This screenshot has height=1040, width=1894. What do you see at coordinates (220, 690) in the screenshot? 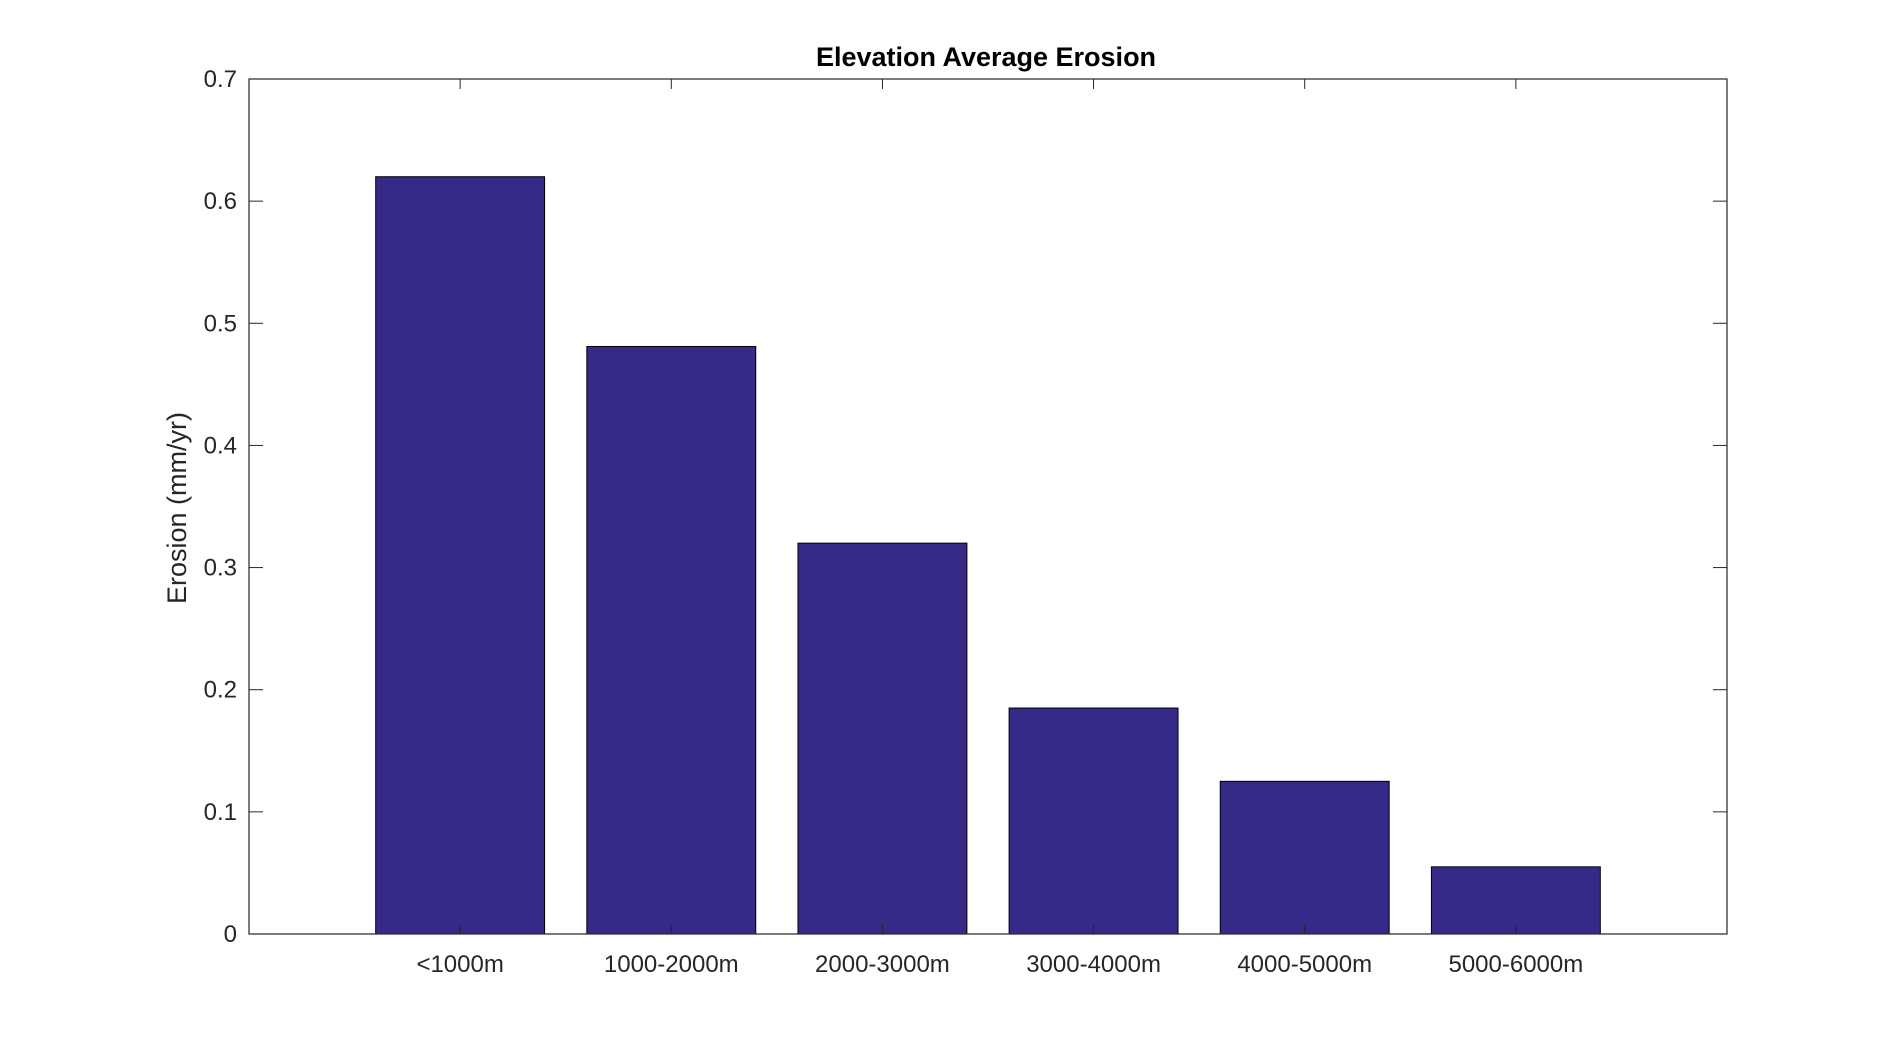
I see `y-tick-label: 0.2` at bounding box center [220, 690].